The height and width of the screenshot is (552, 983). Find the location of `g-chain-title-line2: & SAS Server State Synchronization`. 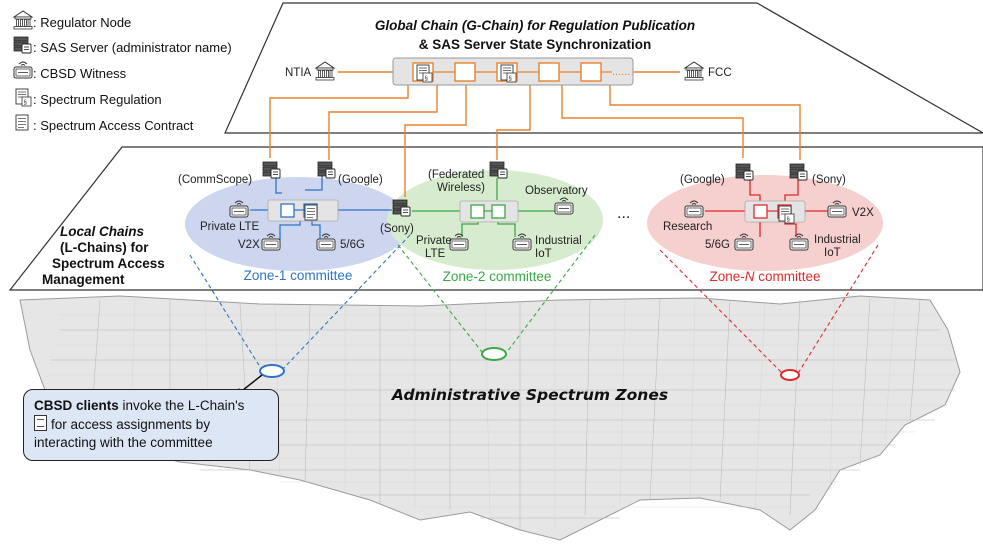

g-chain-title-line2: & SAS Server State Synchronization is located at coordinates (535, 44).